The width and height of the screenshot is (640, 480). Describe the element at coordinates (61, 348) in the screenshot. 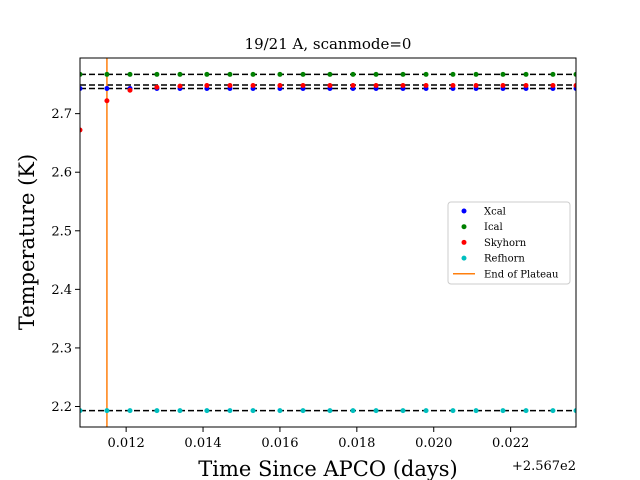

I see `y-tick-label: 2.3` at that location.